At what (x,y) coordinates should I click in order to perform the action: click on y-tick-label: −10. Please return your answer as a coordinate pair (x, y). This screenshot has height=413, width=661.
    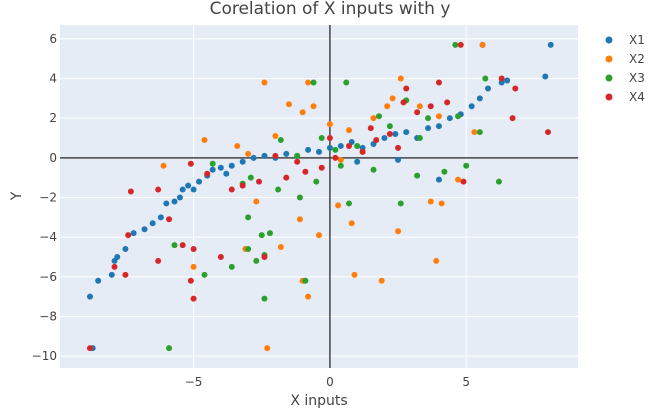
    Looking at the image, I should click on (44, 356).